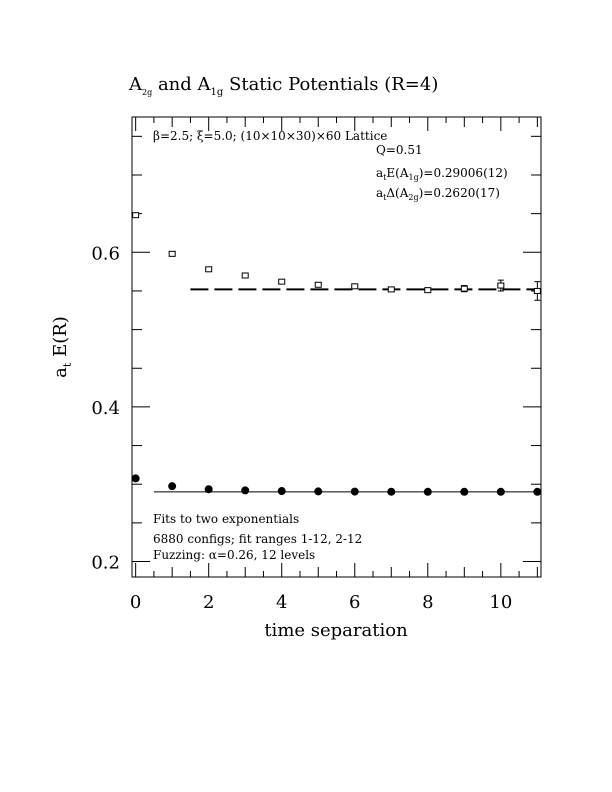  Describe the element at coordinates (283, 86) in the screenshot. I see `chart-title: A2g and A1g Static Potentials (R=4)` at that location.